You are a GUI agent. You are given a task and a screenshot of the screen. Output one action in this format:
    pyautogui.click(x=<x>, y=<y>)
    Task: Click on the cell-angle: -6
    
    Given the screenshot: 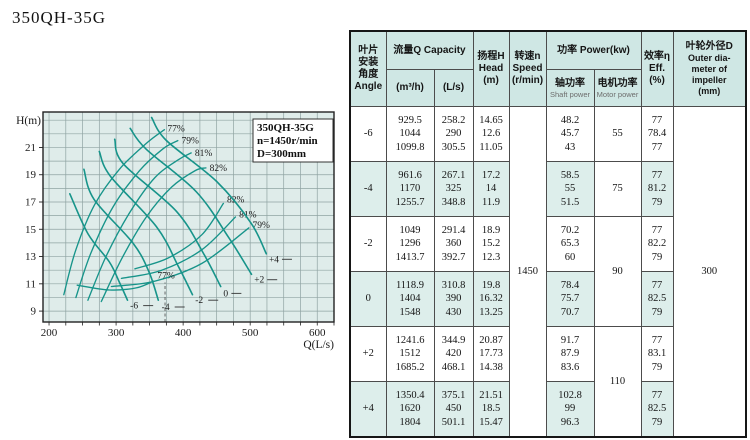 What is the action you would take?
    pyautogui.click(x=368, y=134)
    